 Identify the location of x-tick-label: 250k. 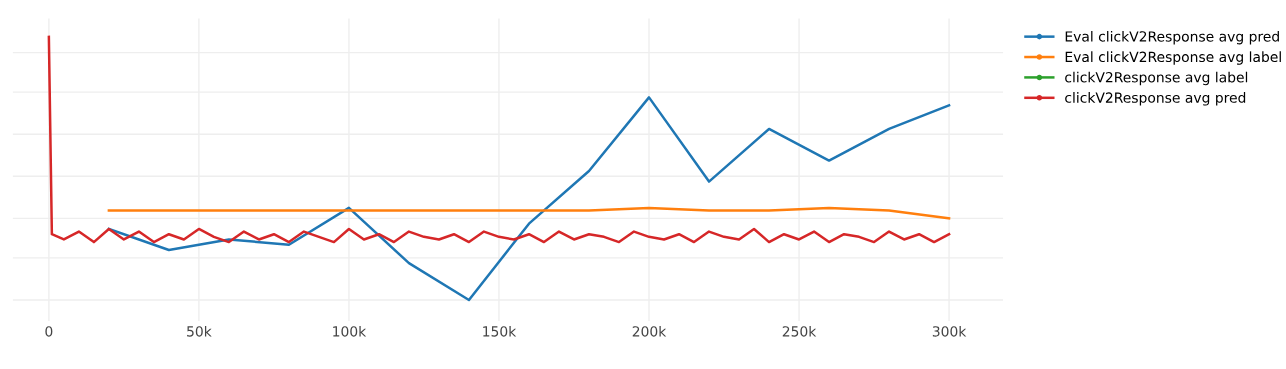
(799, 331).